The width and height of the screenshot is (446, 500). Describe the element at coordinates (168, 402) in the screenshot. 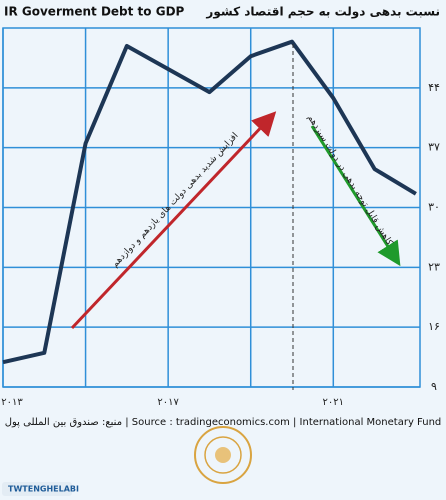

I see `x-tick-label: ۲۰۱۷` at that location.